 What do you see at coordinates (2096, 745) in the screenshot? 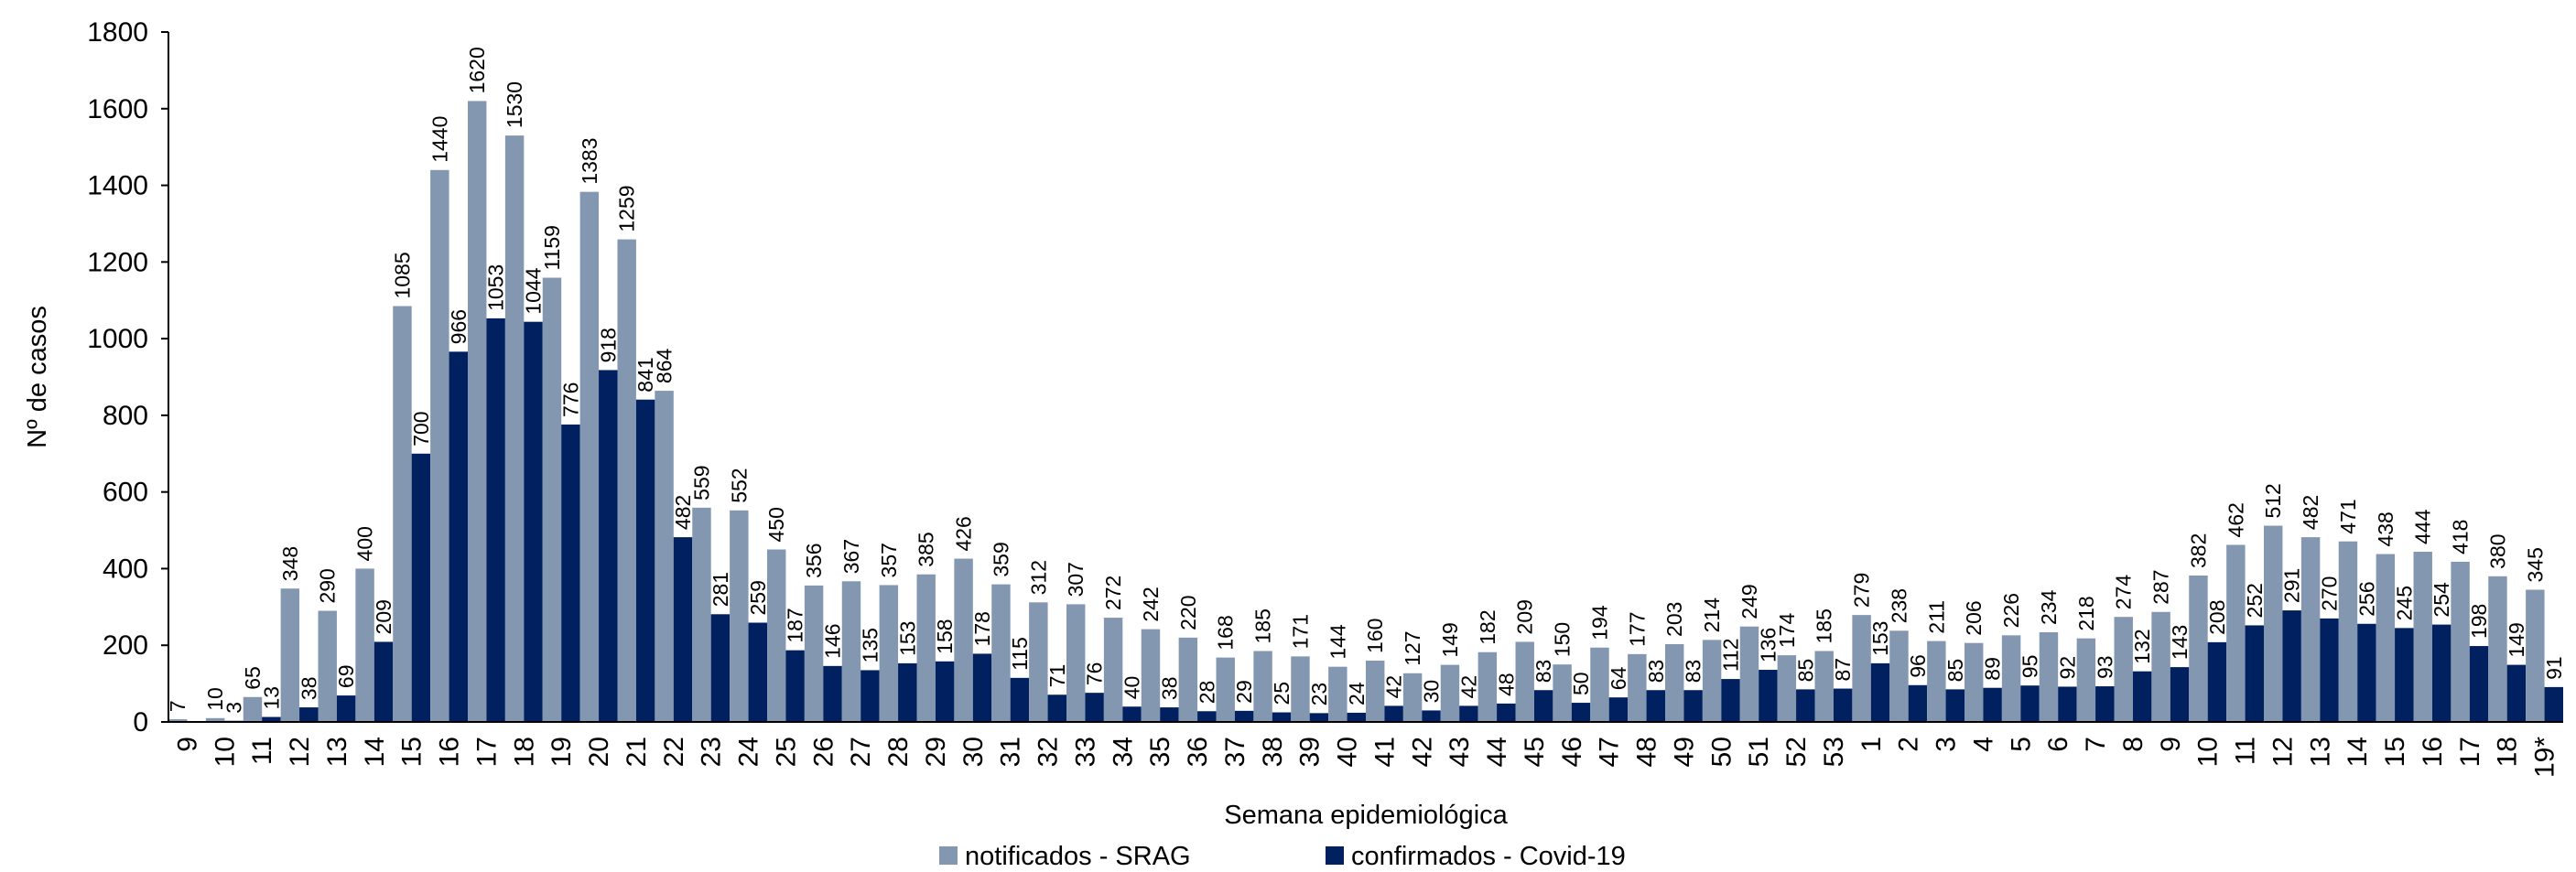
I see `x-tick-label: 7` at bounding box center [2096, 745].